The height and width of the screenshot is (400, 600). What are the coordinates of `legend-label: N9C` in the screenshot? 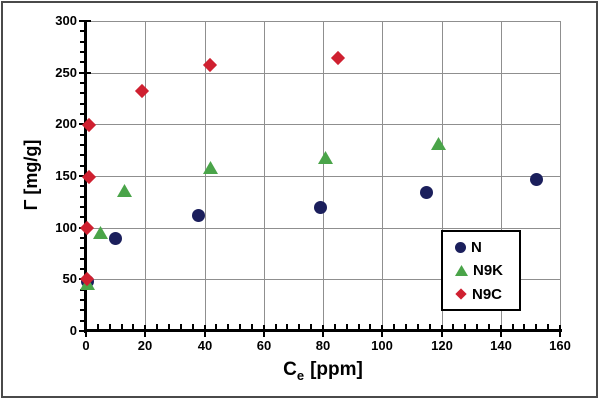 It's located at (487, 294).